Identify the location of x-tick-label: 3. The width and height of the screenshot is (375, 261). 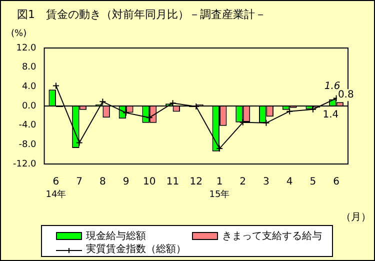
(266, 182).